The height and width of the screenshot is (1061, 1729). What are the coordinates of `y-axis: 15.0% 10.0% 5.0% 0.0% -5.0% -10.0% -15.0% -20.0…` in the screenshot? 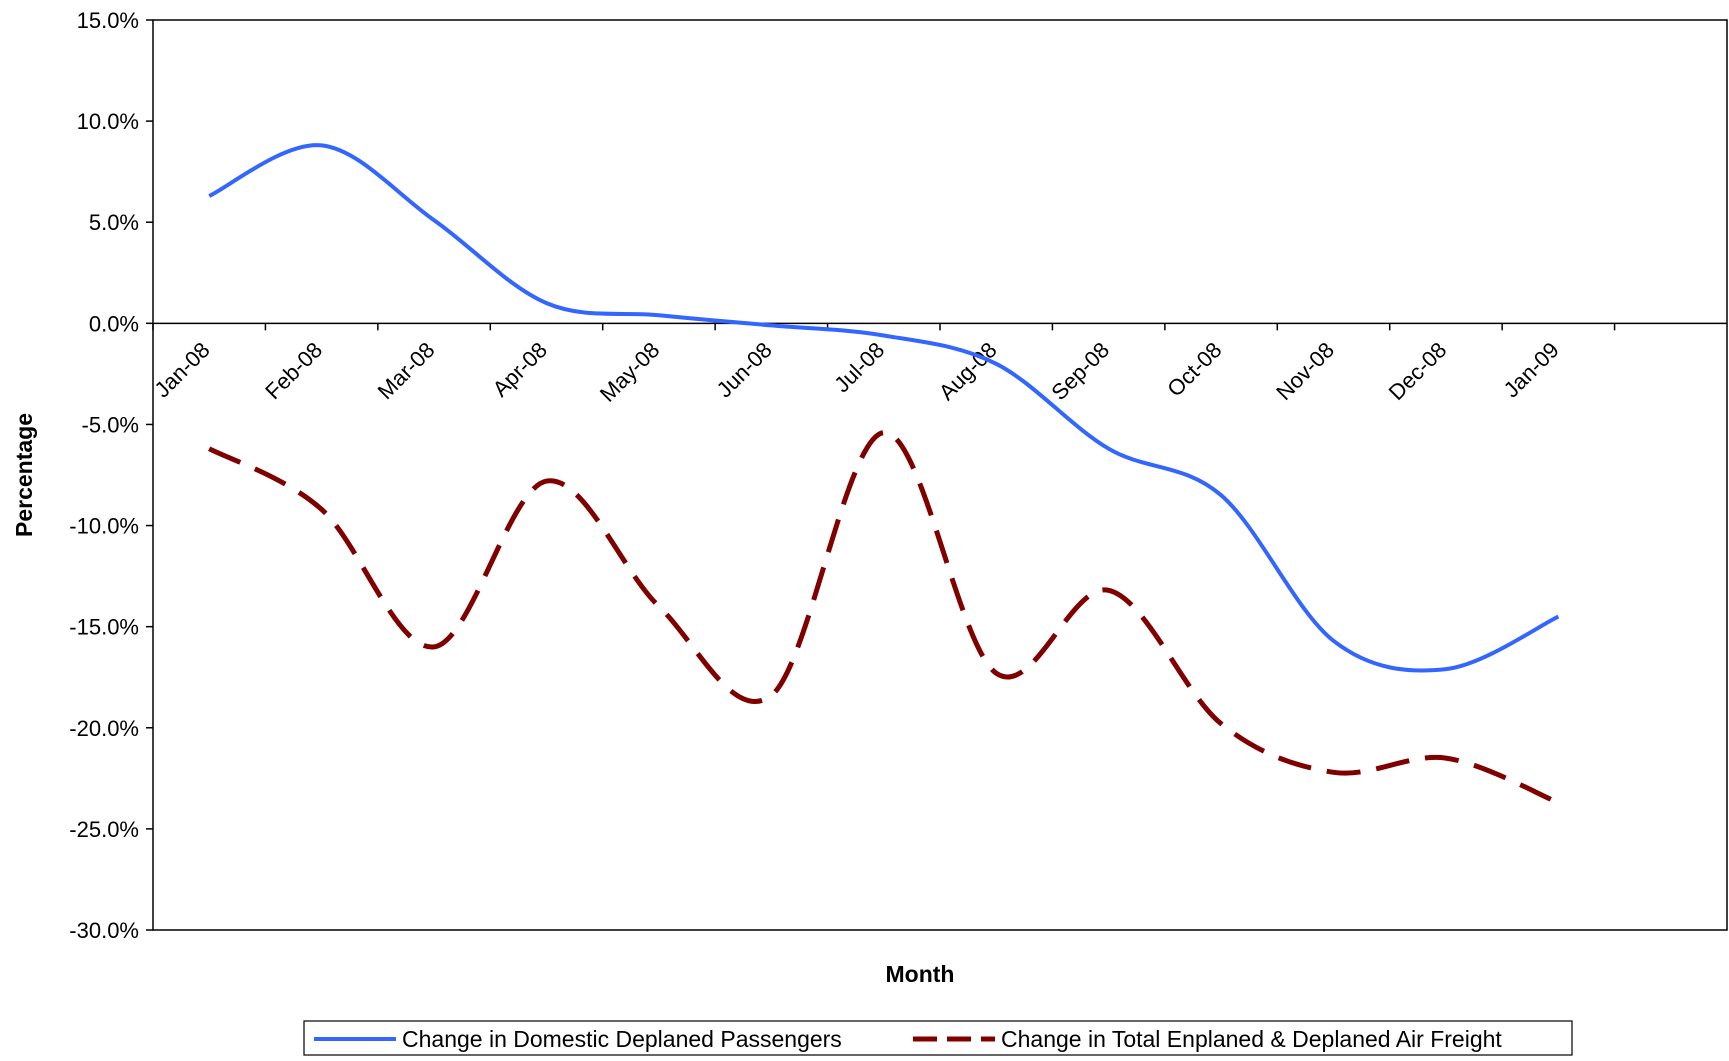 It's located at (111, 475).